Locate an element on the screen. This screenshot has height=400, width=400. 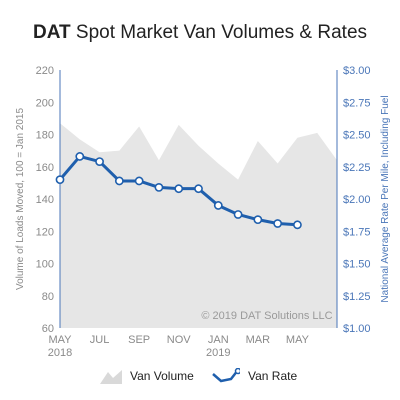
chart-title-text: Spot Market Van Volumes & Rates is located at coordinates (221, 32).